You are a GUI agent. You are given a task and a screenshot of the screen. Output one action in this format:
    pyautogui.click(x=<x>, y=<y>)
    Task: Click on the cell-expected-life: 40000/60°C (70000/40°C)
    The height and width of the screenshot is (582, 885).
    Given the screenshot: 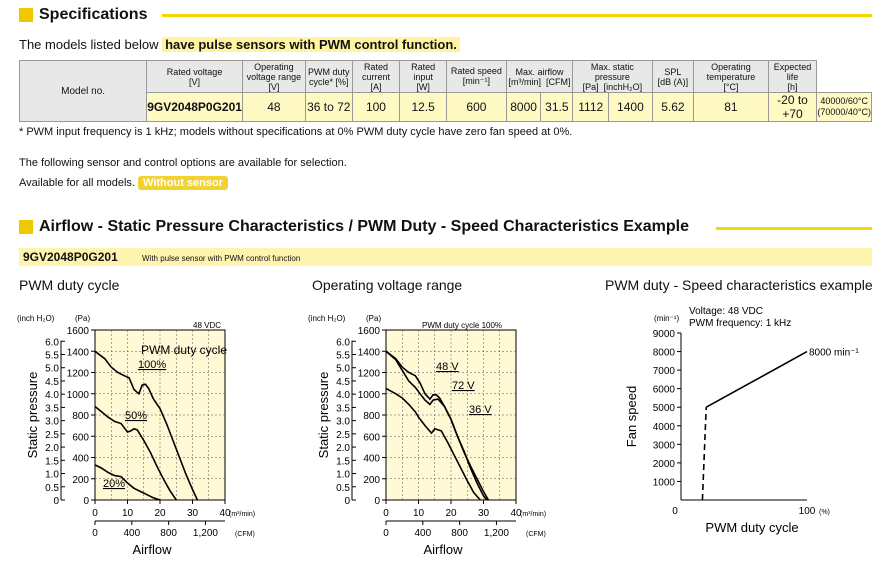 What is the action you would take?
    pyautogui.click(x=844, y=107)
    